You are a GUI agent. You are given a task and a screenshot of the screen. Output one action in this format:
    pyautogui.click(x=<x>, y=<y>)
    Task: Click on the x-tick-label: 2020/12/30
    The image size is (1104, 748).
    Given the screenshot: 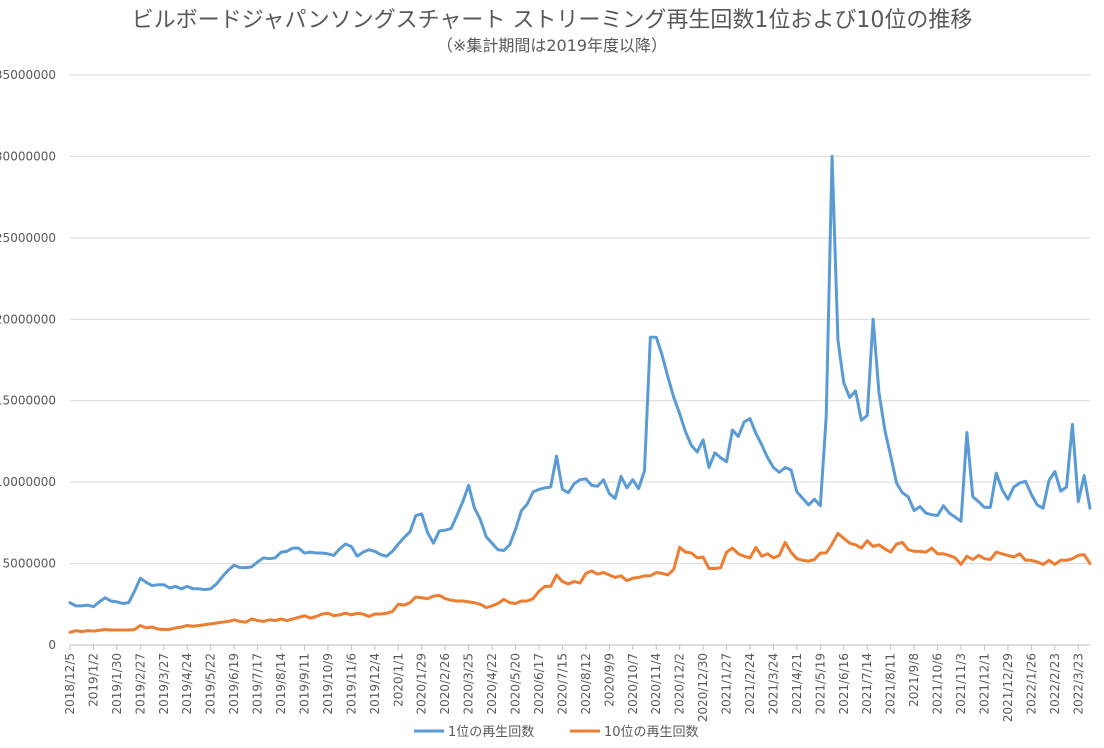 What is the action you would take?
    pyautogui.click(x=703, y=687)
    